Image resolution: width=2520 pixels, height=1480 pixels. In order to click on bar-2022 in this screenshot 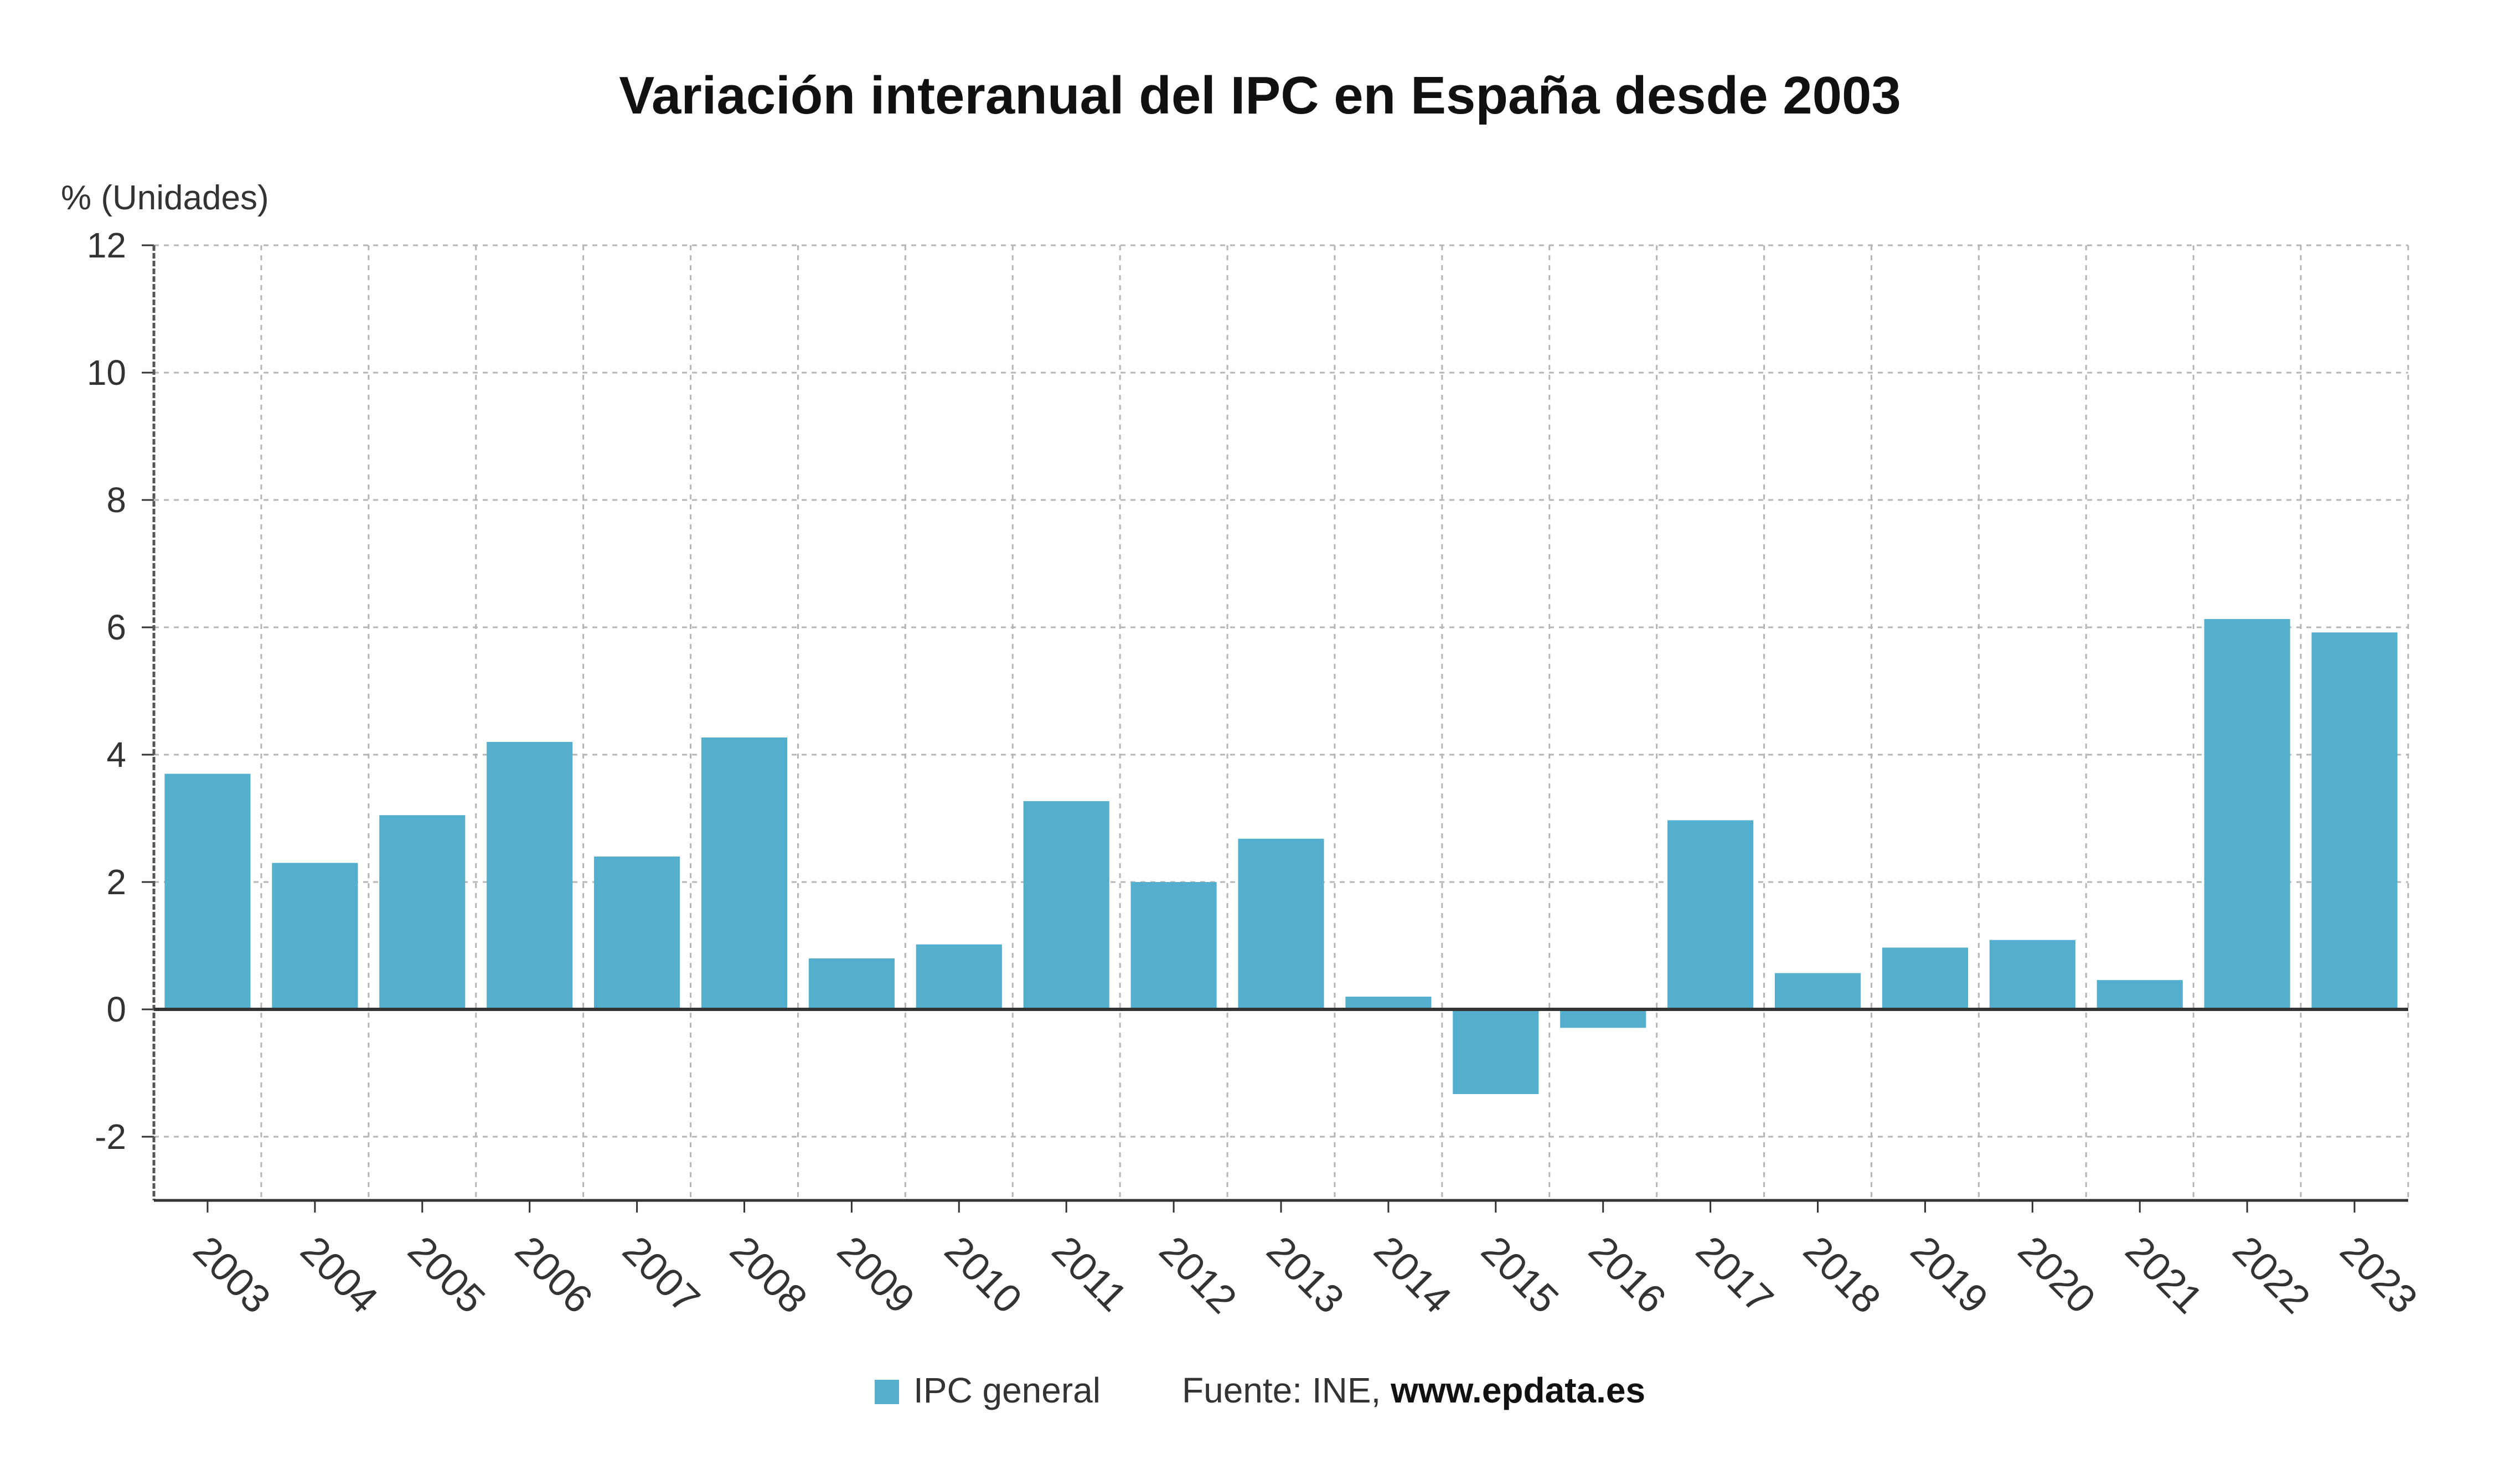, I will do `click(2247, 814)`.